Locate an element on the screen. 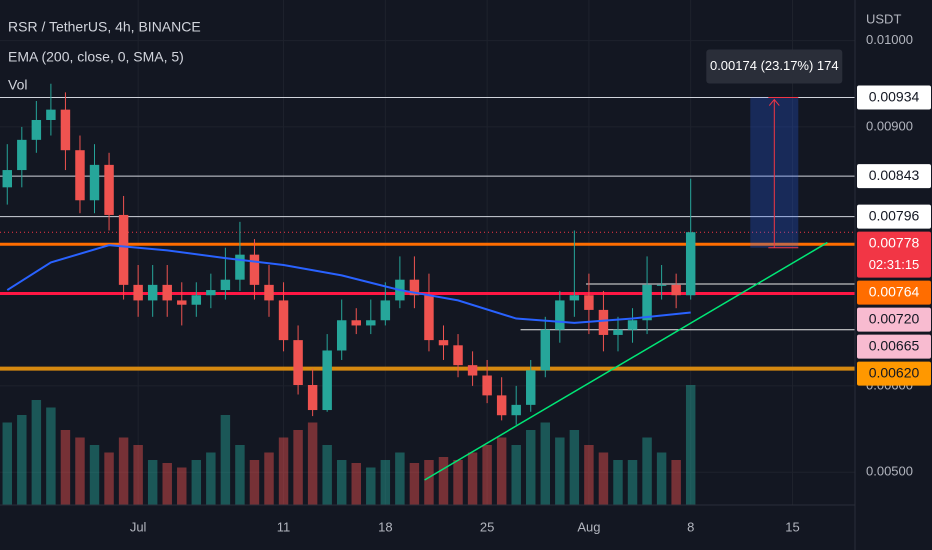 The height and width of the screenshot is (550, 932). measure-label: 0.00174 (23.17%) 174 is located at coordinates (774, 65).